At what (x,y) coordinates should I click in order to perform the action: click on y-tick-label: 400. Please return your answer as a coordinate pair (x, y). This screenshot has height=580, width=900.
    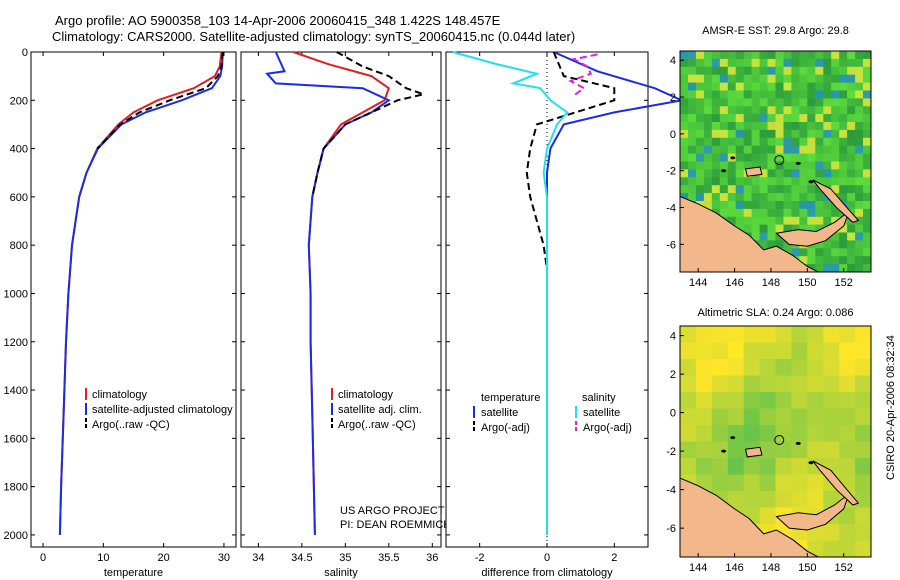
    Looking at the image, I should click on (19, 150).